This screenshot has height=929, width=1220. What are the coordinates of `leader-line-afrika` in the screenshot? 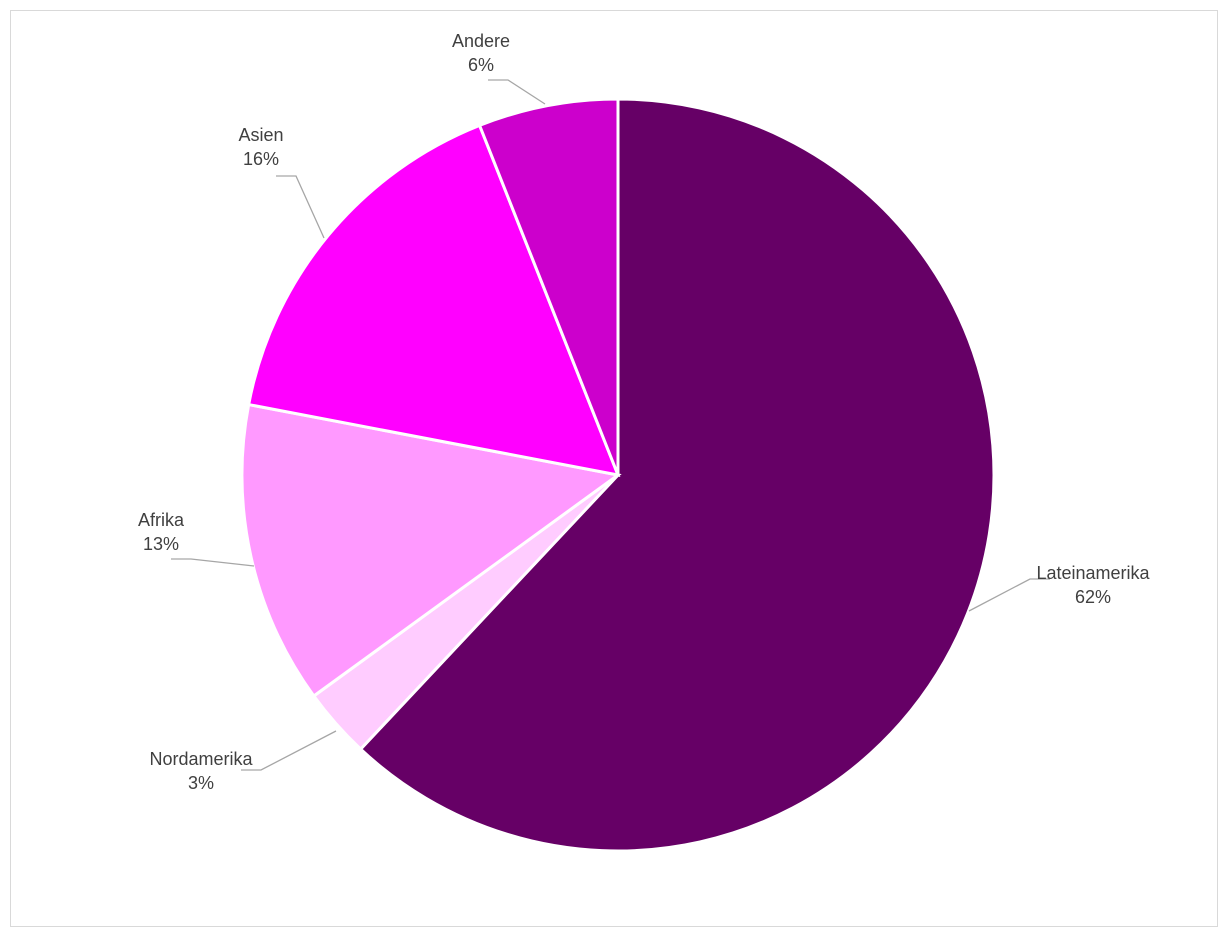 It's located at (213, 562).